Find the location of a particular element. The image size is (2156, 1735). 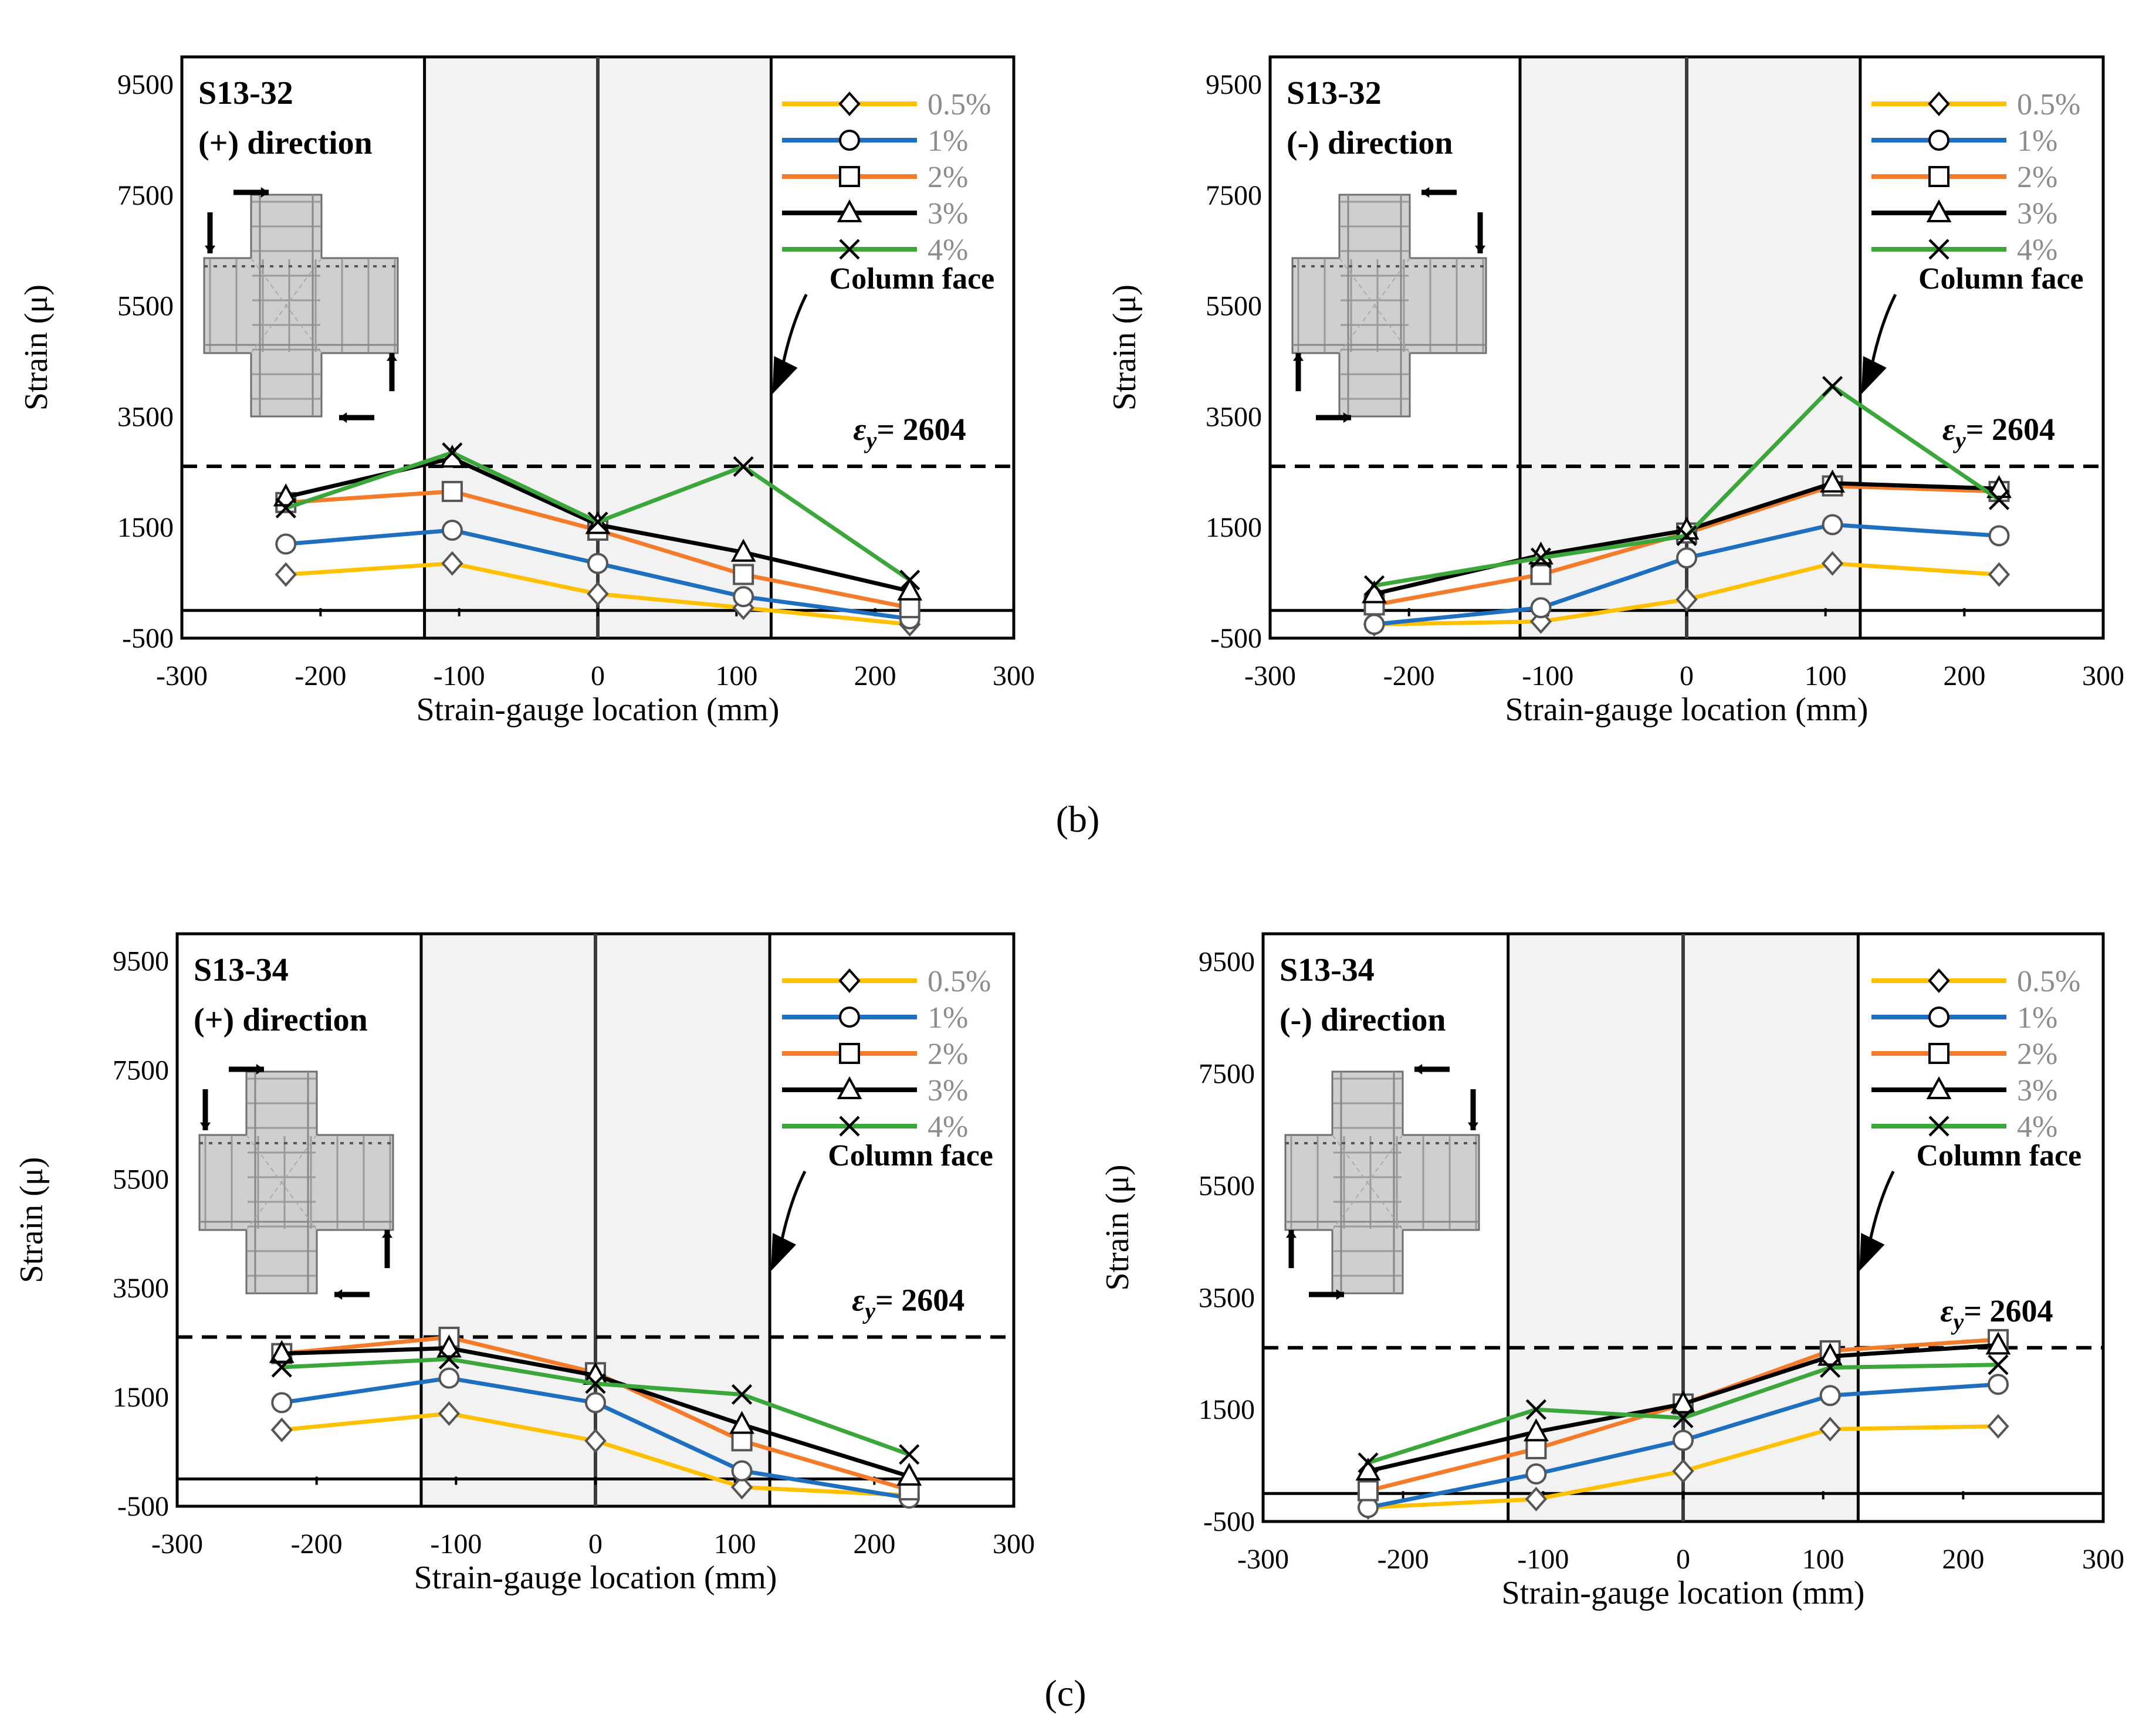

x-tick-label: -100 is located at coordinates (459, 676).